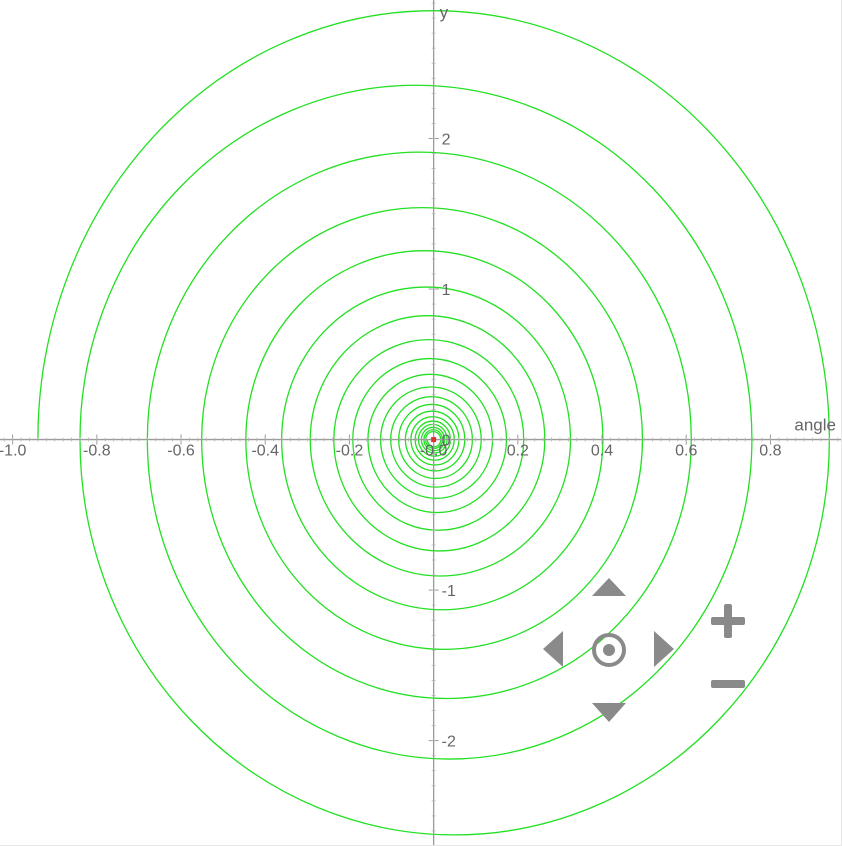 This screenshot has height=846, width=842. Describe the element at coordinates (434, 451) in the screenshot. I see `x-tick-label: -0.0` at that location.